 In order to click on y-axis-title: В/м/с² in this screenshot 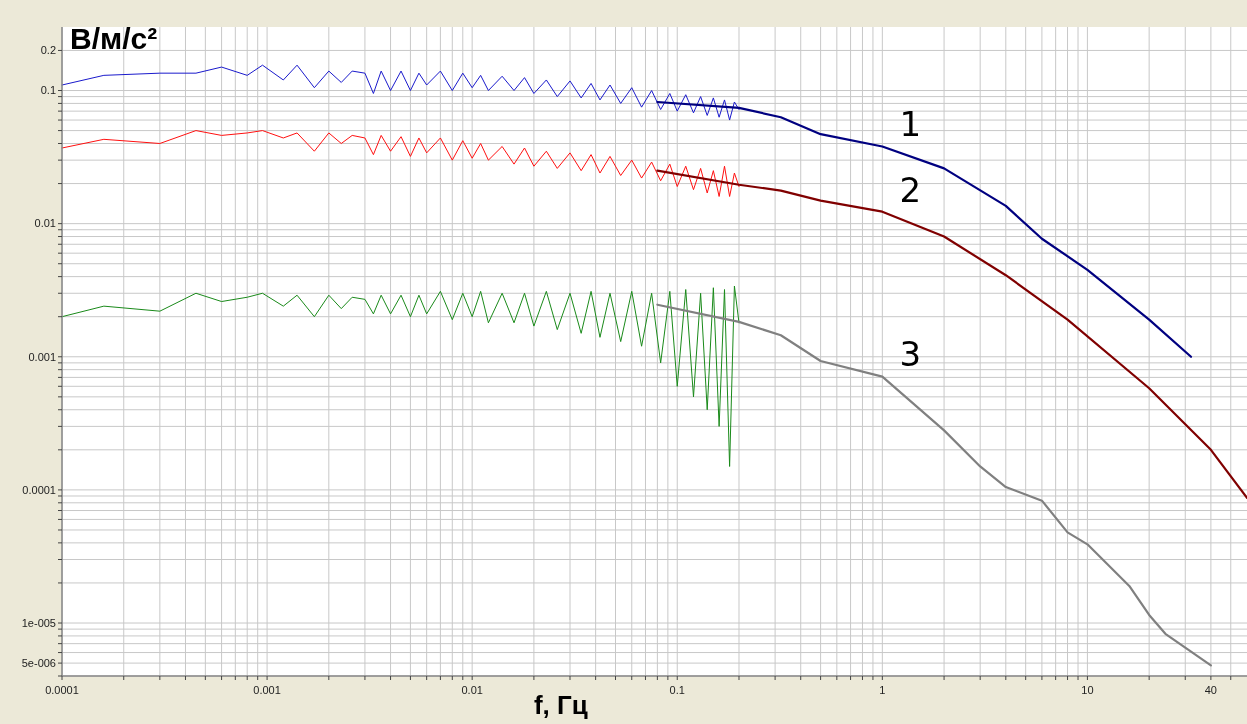, I will do `click(114, 38)`.